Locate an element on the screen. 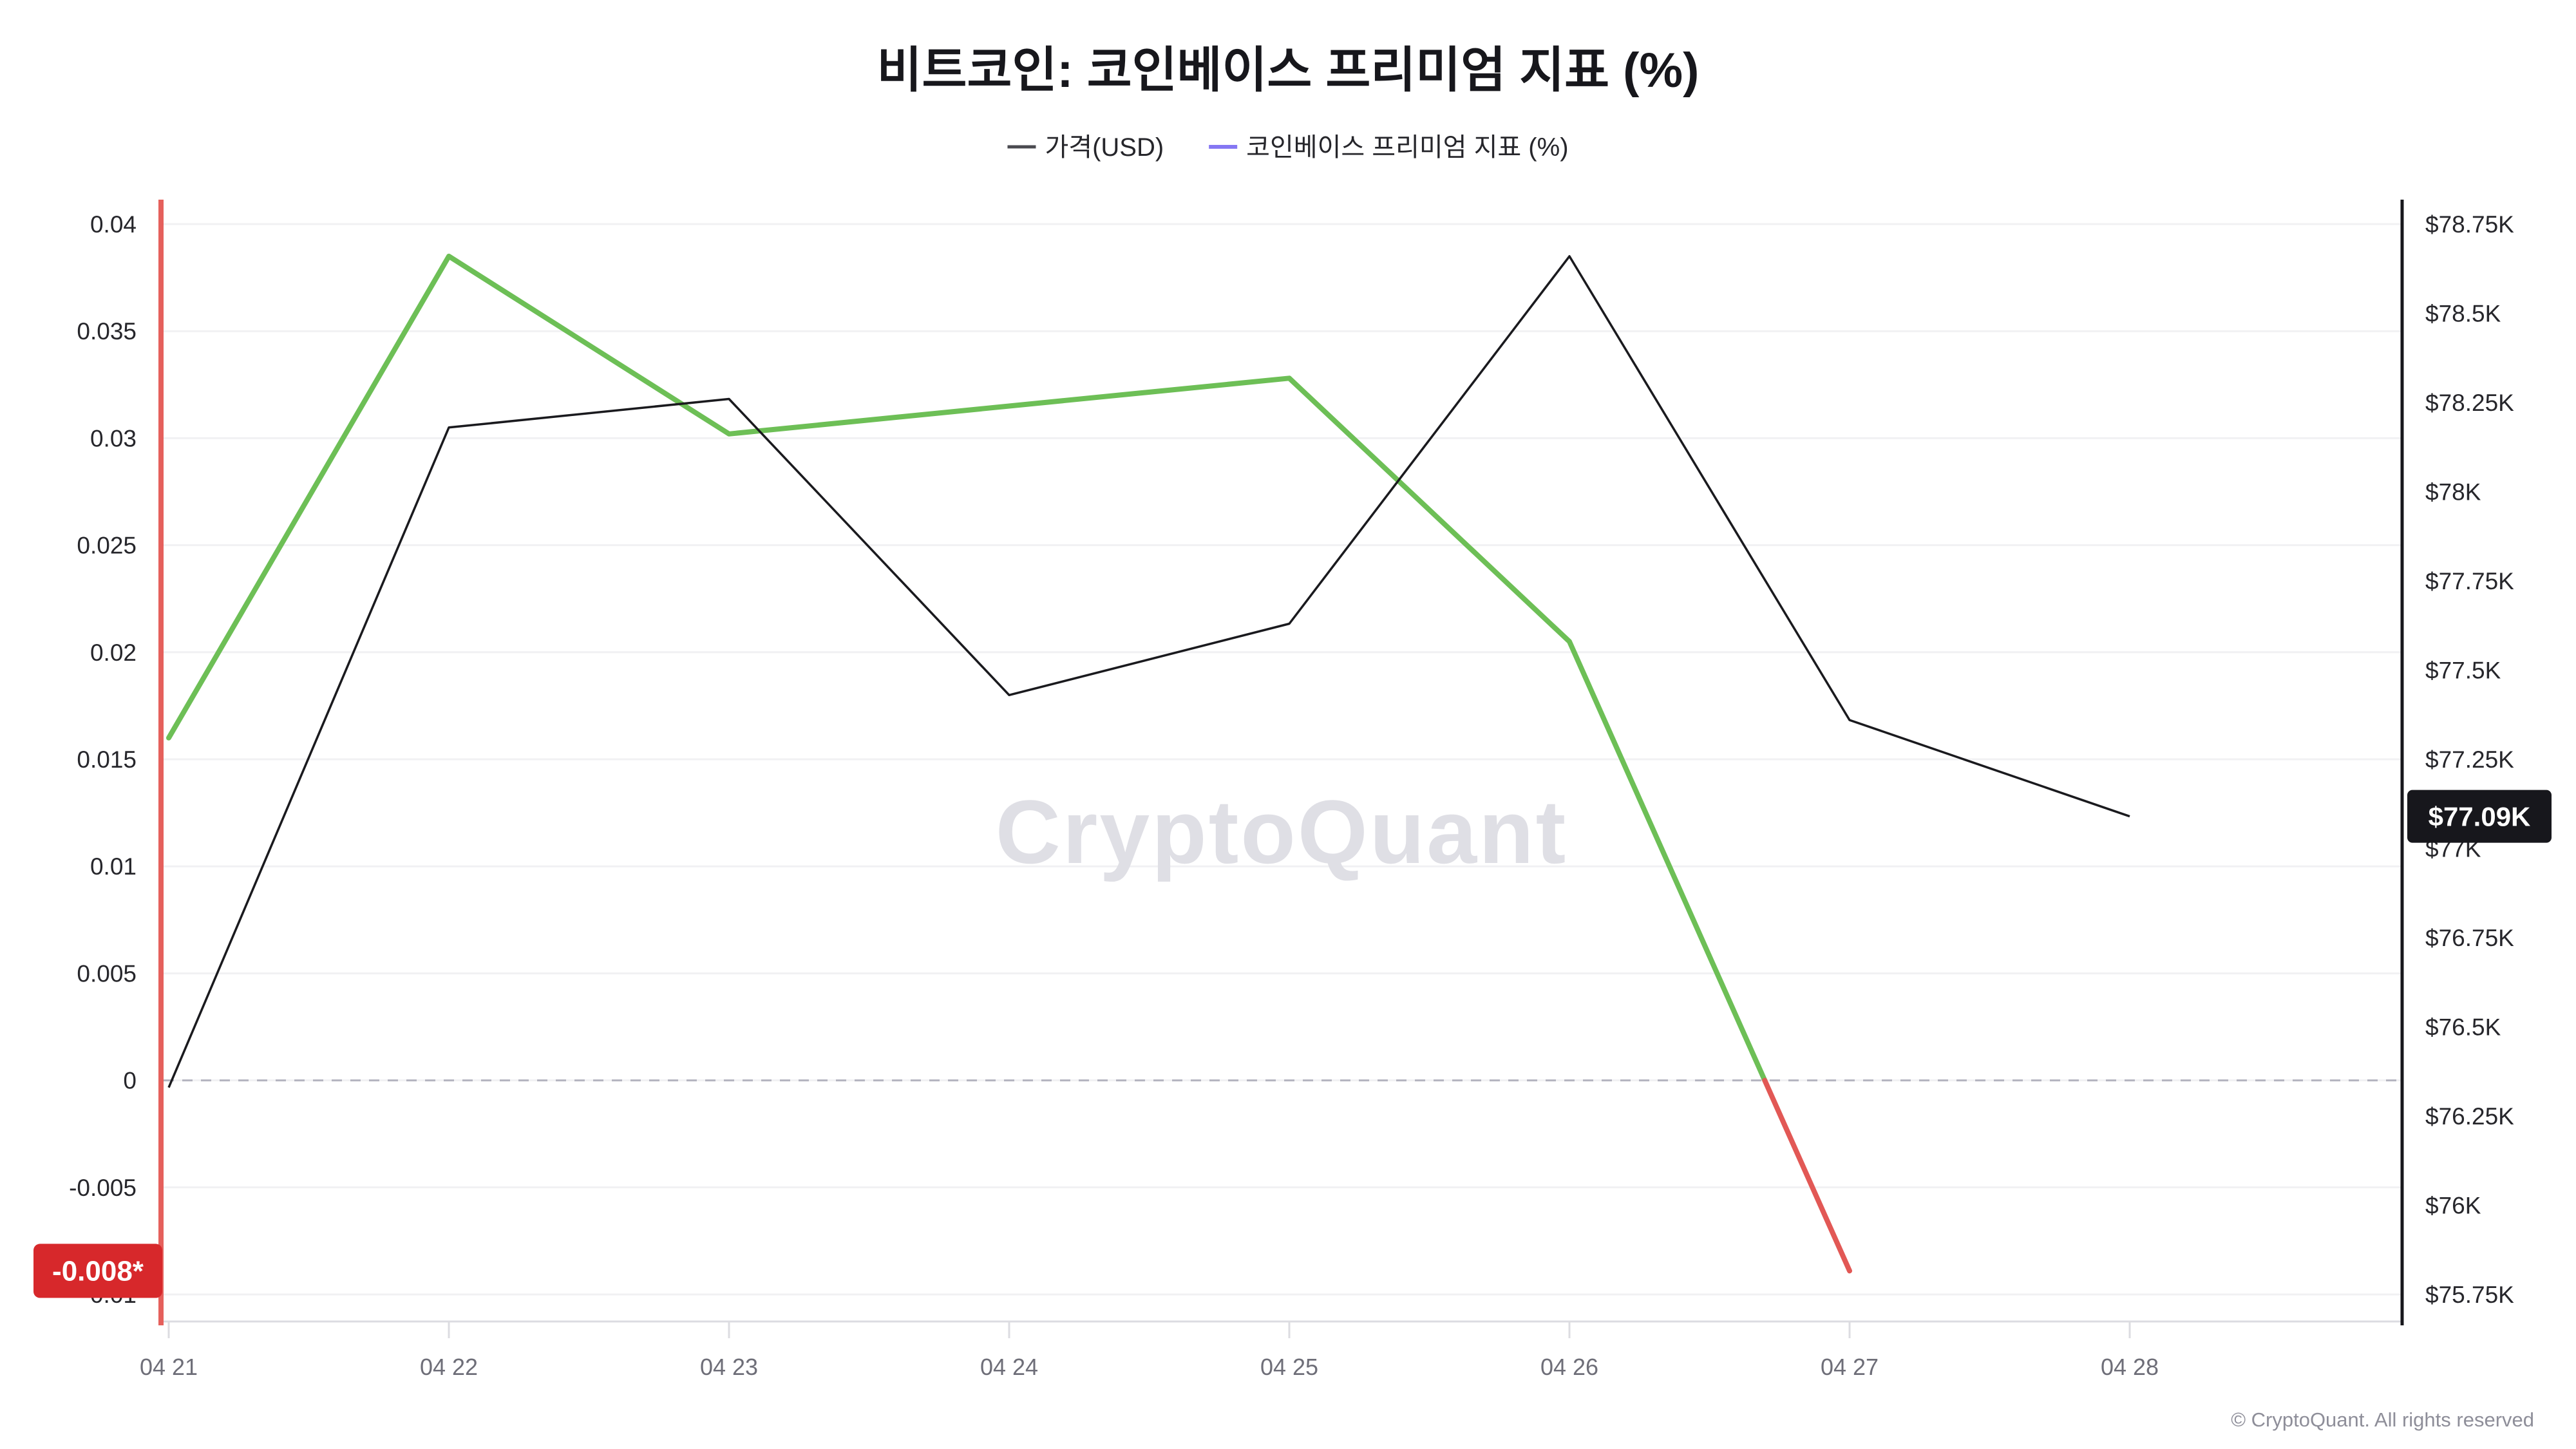  legend-item-price: 가격(USD) is located at coordinates (1085, 147).